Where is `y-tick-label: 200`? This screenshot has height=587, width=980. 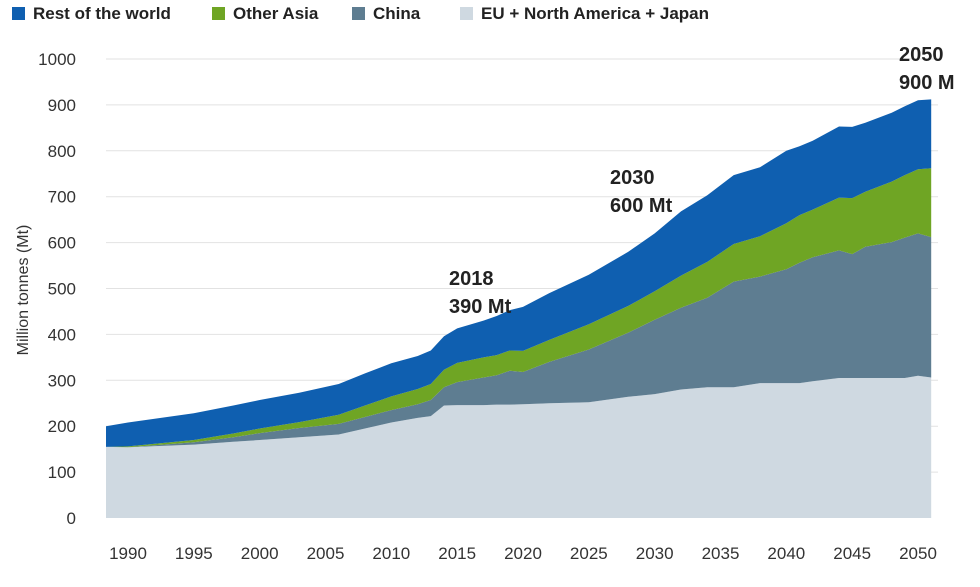 y-tick-label: 200 is located at coordinates (62, 426).